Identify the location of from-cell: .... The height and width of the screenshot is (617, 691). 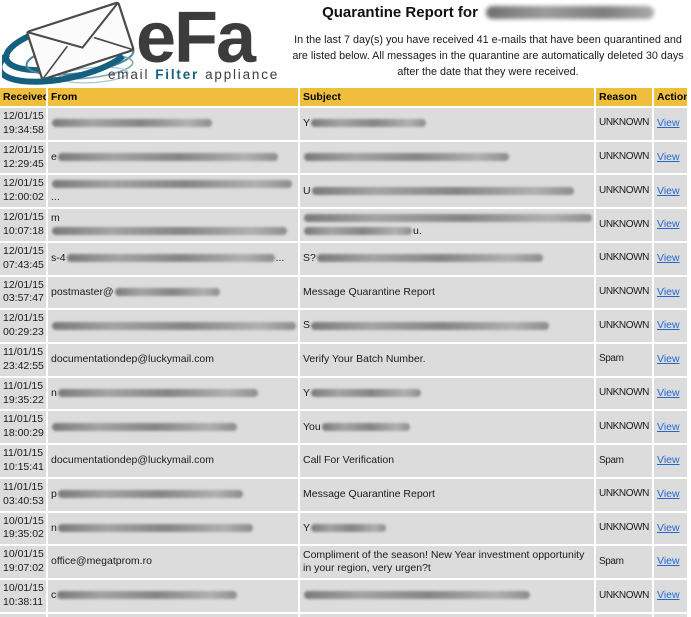
(173, 191).